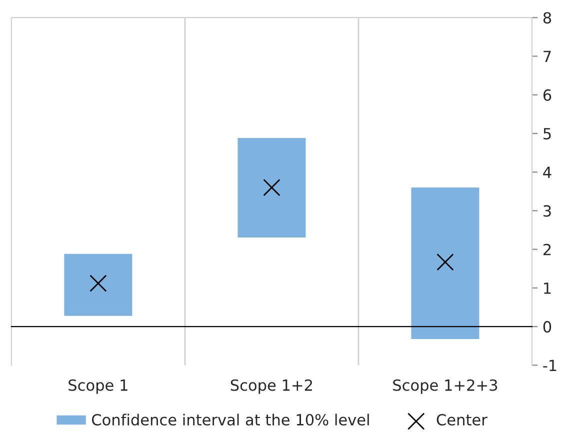 This screenshot has width=572, height=440. Describe the element at coordinates (547, 327) in the screenshot. I see `y-tick-label: 0` at that location.